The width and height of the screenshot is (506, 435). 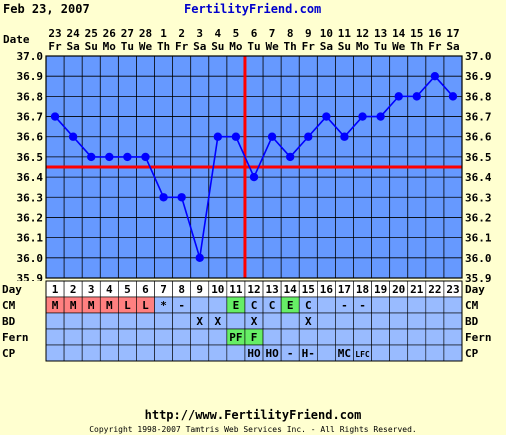 I want to click on day-number: 5, so click(x=127, y=289).